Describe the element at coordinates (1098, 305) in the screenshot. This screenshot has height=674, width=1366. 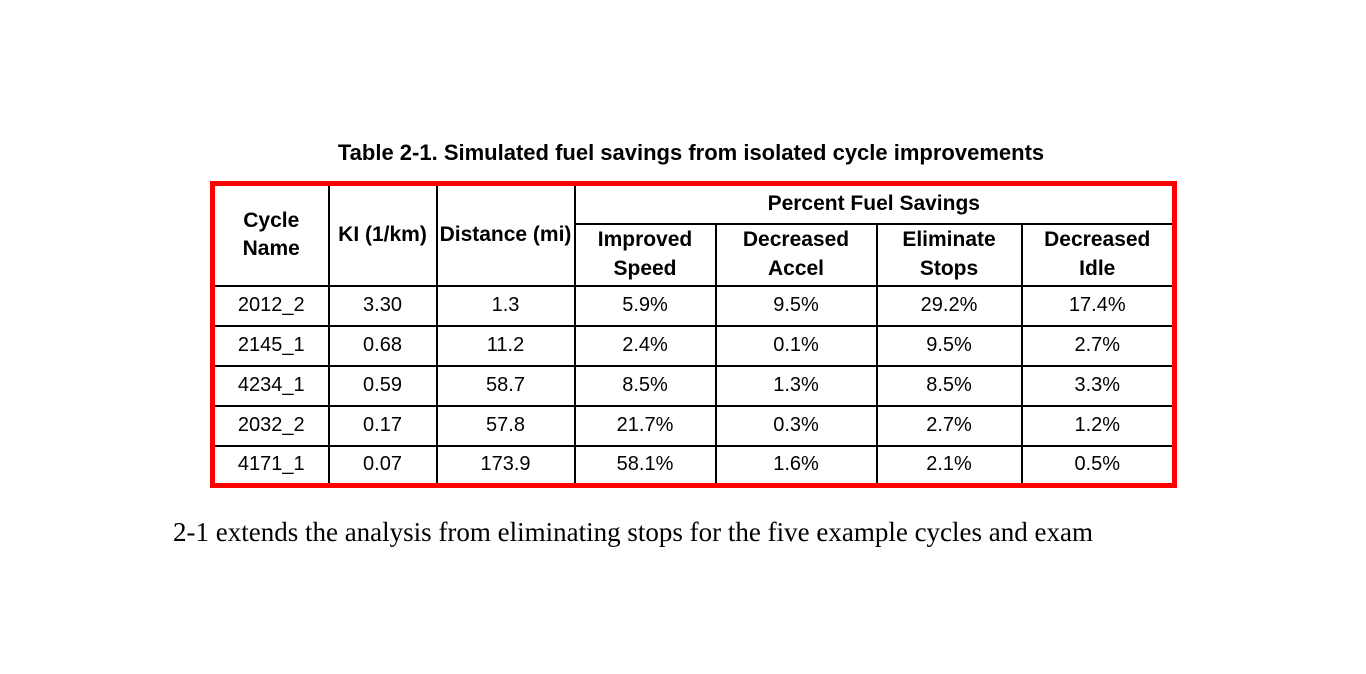
I see `cell-decreased-idle: 17.4%` at that location.